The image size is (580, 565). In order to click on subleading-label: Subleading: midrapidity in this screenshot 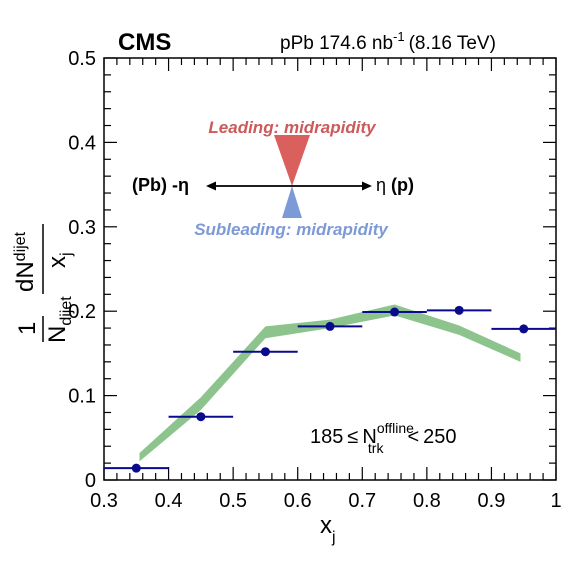, I will do `click(291, 229)`.